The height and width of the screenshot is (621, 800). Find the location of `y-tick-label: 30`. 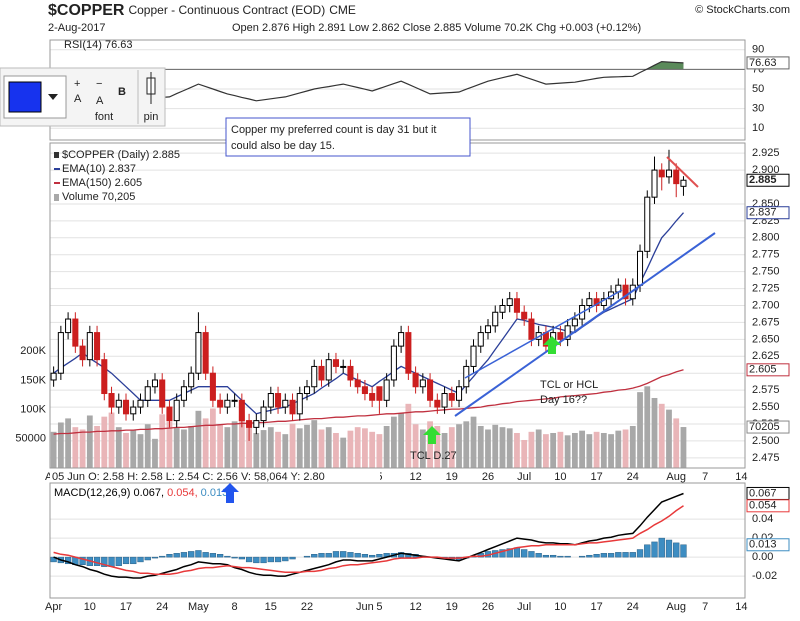

y-tick-label: 30 is located at coordinates (758, 109).